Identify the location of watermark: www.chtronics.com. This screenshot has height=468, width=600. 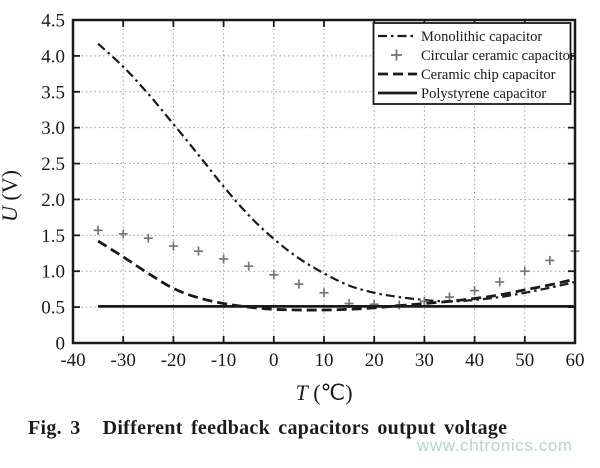
(495, 445).